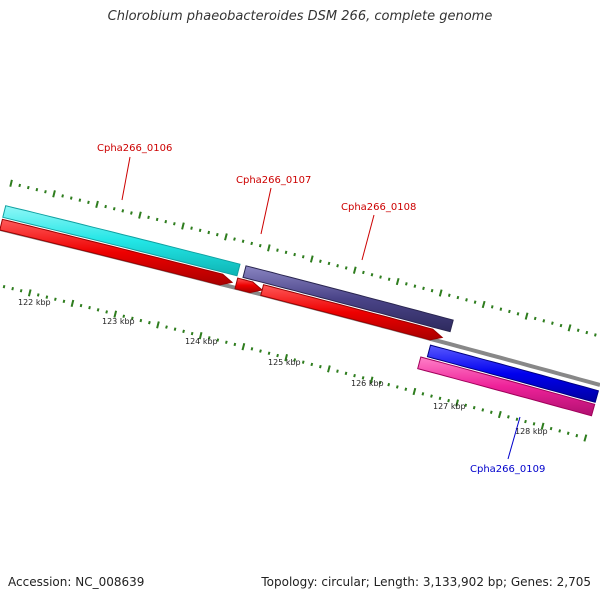 Image resolution: width=600 pixels, height=600 pixels. I want to click on cds-feature-pink, so click(506, 386).